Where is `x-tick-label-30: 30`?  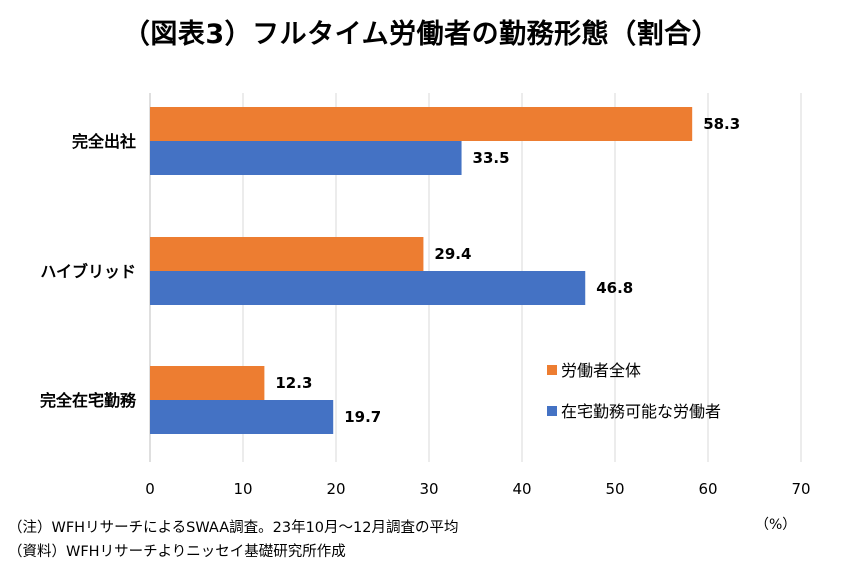 x-tick-label-30: 30 is located at coordinates (428, 489).